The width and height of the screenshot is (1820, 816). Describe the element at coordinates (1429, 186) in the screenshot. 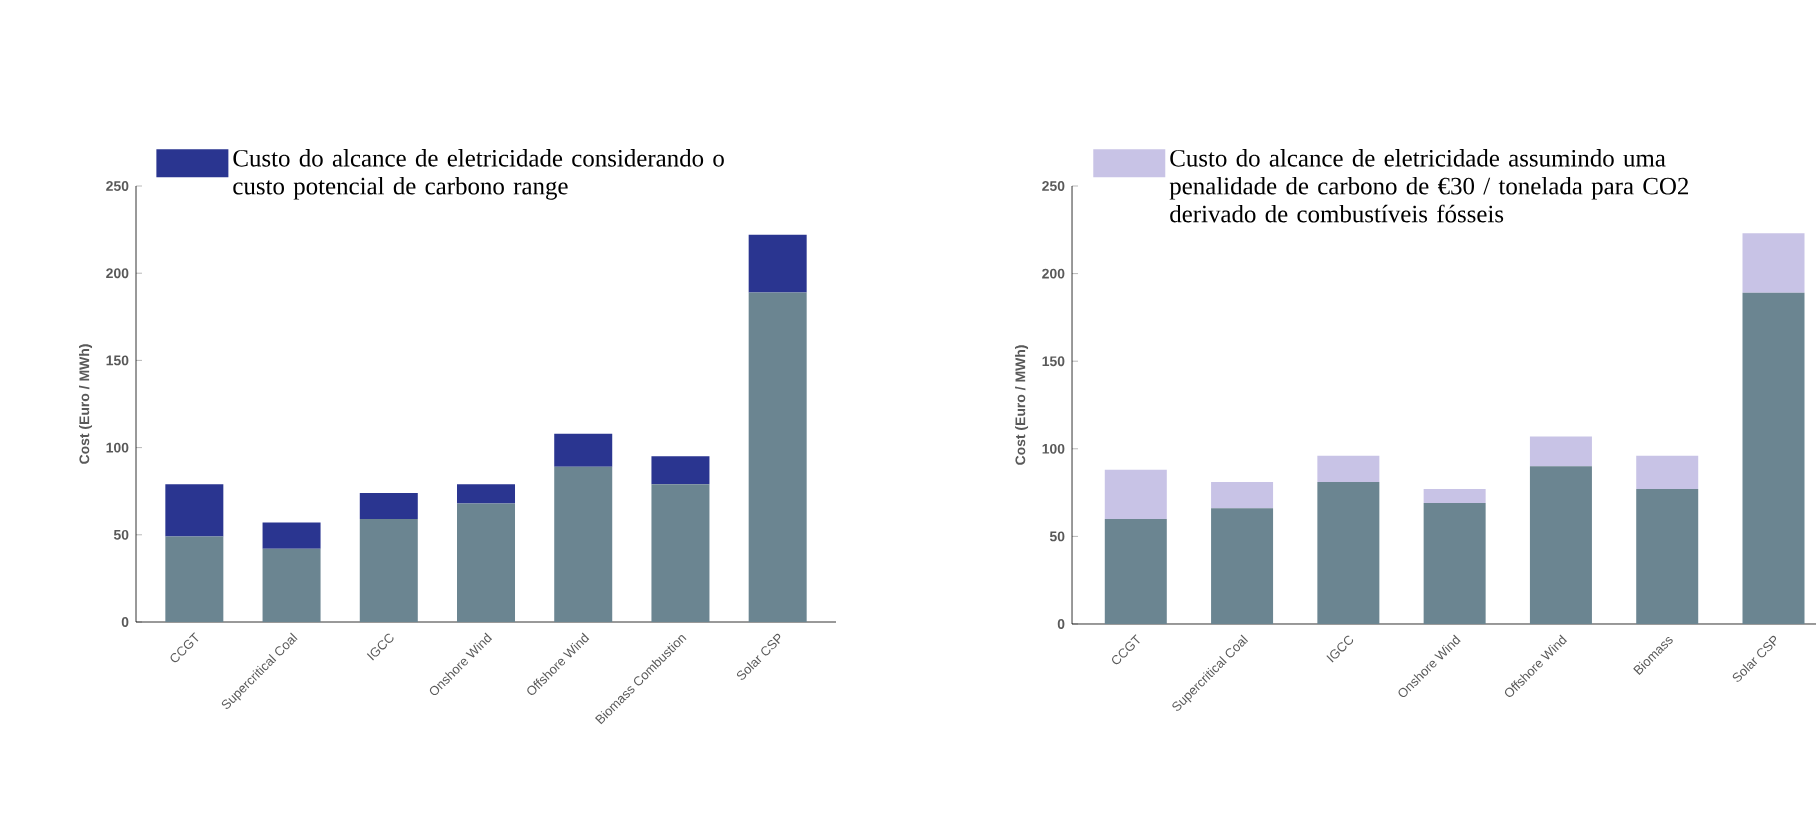

I see `legend-label: Custo do alcance de eletricidade assumindo uma penalidade de carbono de €30 / tonelada para CO2 derivado de combustíveis fósseis` at that location.